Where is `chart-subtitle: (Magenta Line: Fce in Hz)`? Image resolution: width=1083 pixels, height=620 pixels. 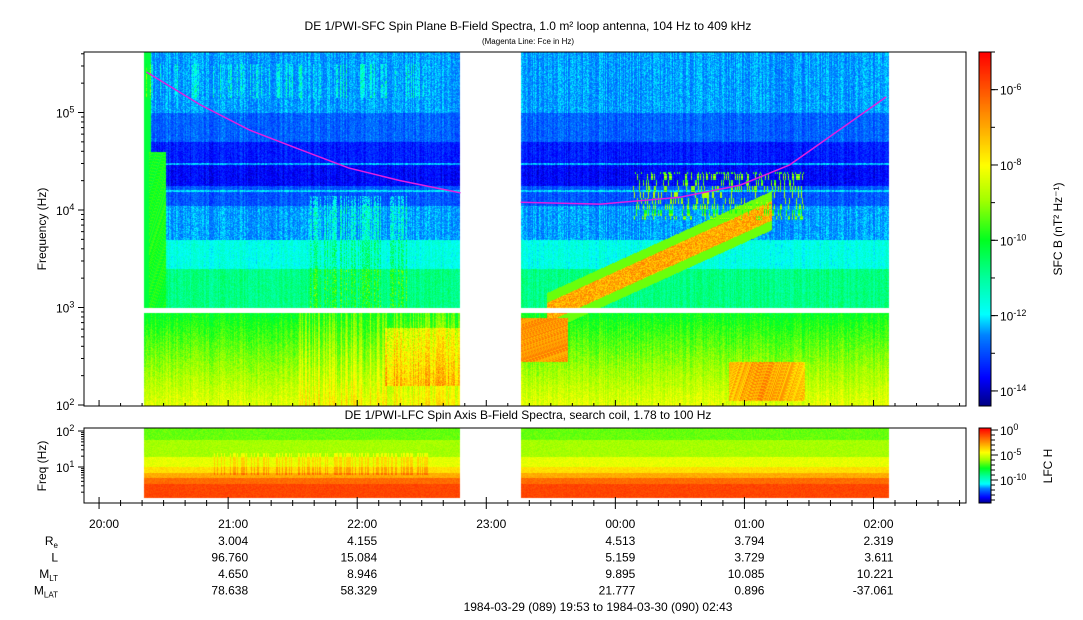
chart-subtitle: (Magenta Line: Fce in Hz) is located at coordinates (528, 41).